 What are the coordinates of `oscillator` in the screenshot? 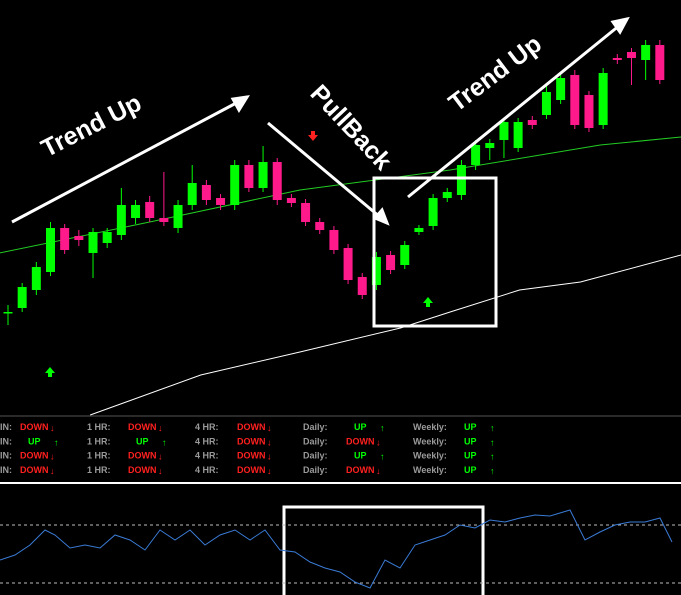 It's located at (340, 549).